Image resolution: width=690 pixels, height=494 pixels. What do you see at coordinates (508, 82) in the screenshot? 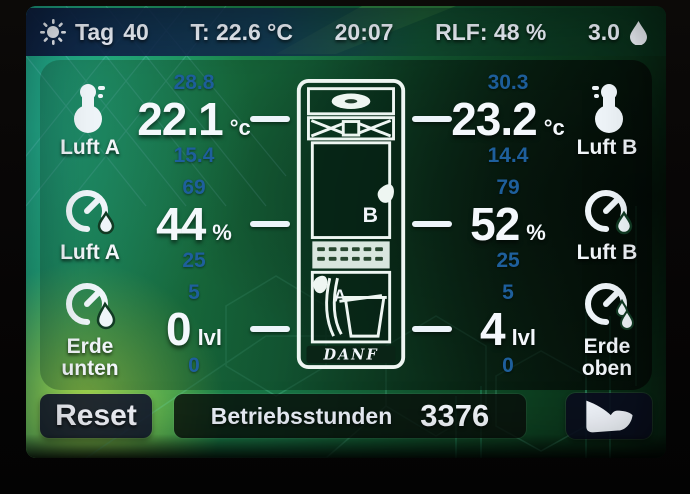
I see `reading-max: 30.3` at bounding box center [508, 82].